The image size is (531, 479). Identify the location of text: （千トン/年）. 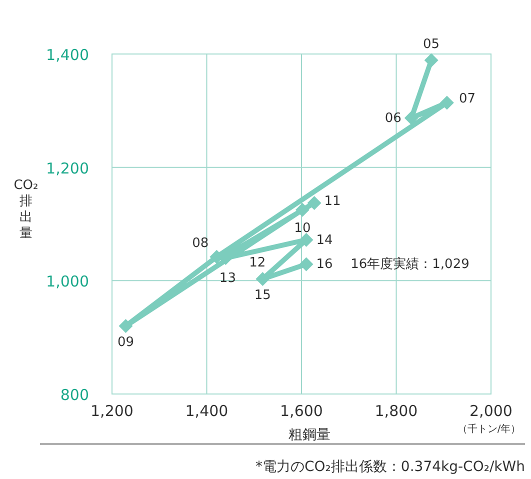
(489, 429).